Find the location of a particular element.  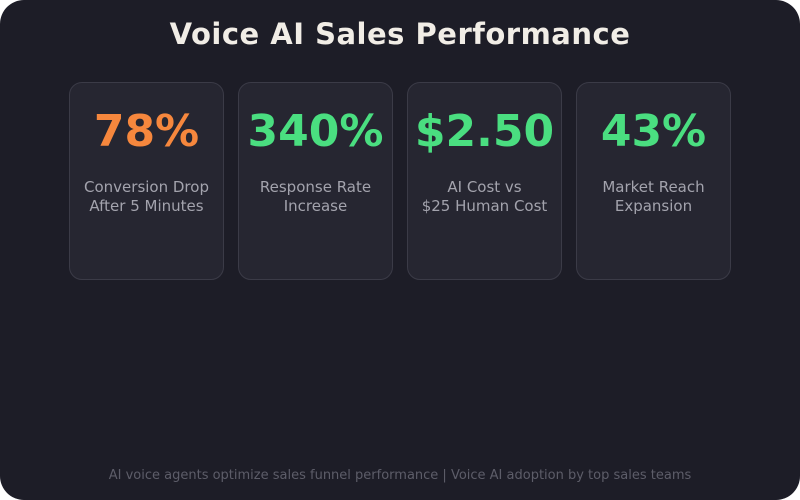

stat-card-response-rate: 340% Response Rate Increase is located at coordinates (315, 181).